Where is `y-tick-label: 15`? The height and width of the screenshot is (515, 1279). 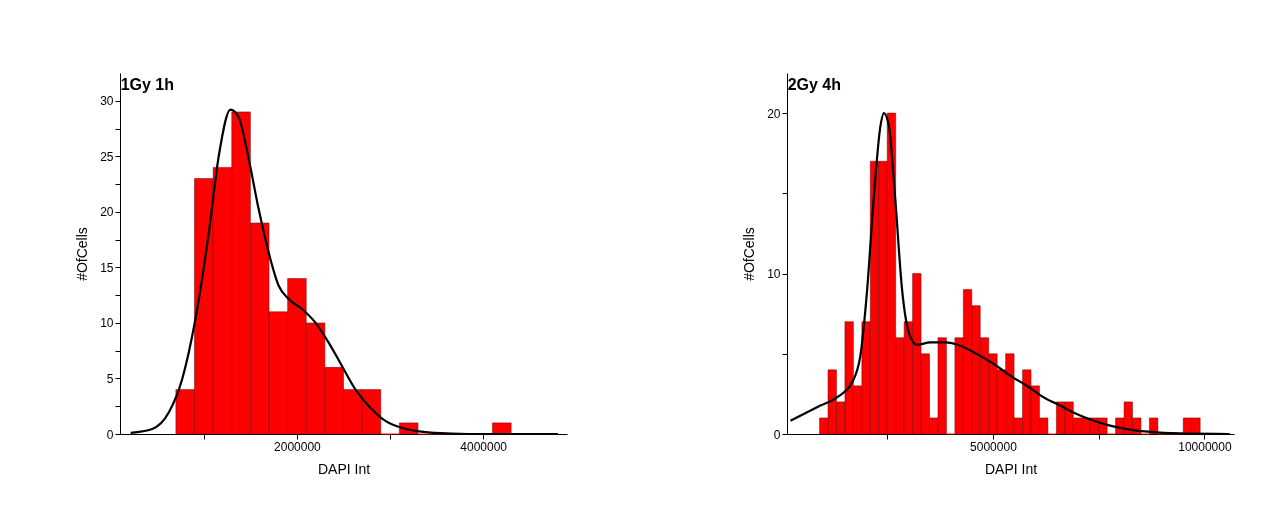
y-tick-label: 15 is located at coordinates (107, 267).